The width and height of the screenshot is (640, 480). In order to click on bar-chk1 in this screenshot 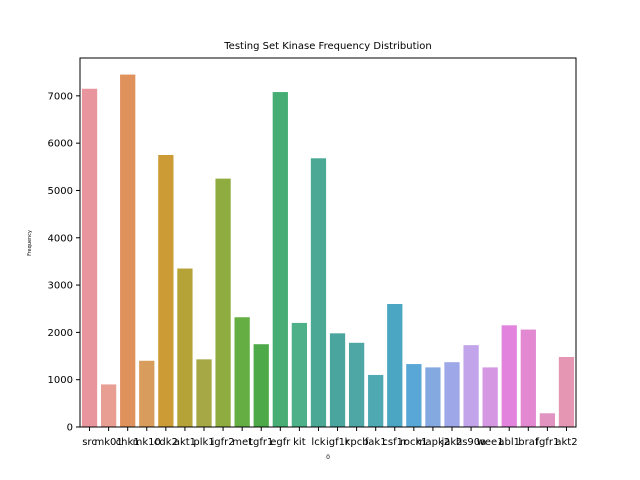, I will do `click(128, 250)`.